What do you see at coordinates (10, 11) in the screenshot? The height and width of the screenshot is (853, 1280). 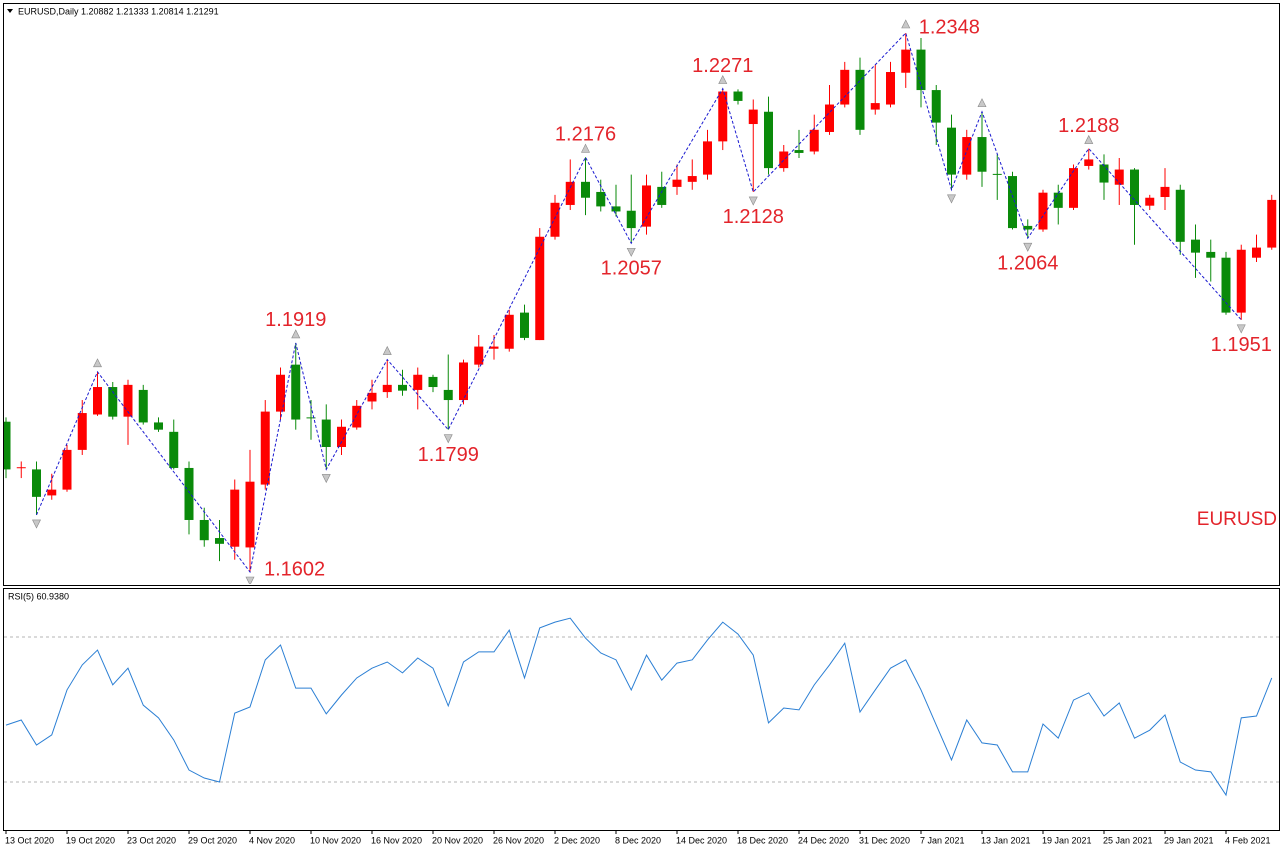 I see `menu-triangle` at bounding box center [10, 11].